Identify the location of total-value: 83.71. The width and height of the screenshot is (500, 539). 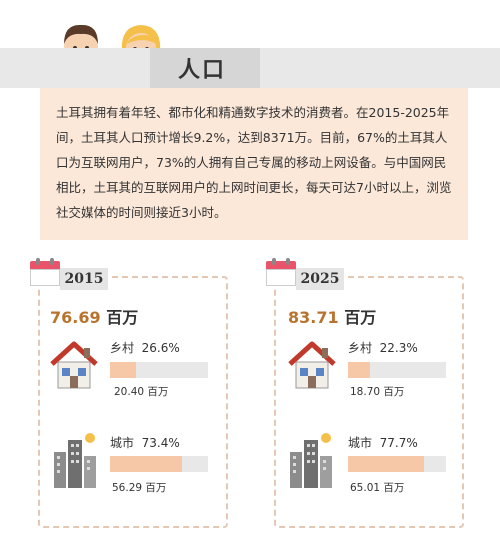
(313, 317).